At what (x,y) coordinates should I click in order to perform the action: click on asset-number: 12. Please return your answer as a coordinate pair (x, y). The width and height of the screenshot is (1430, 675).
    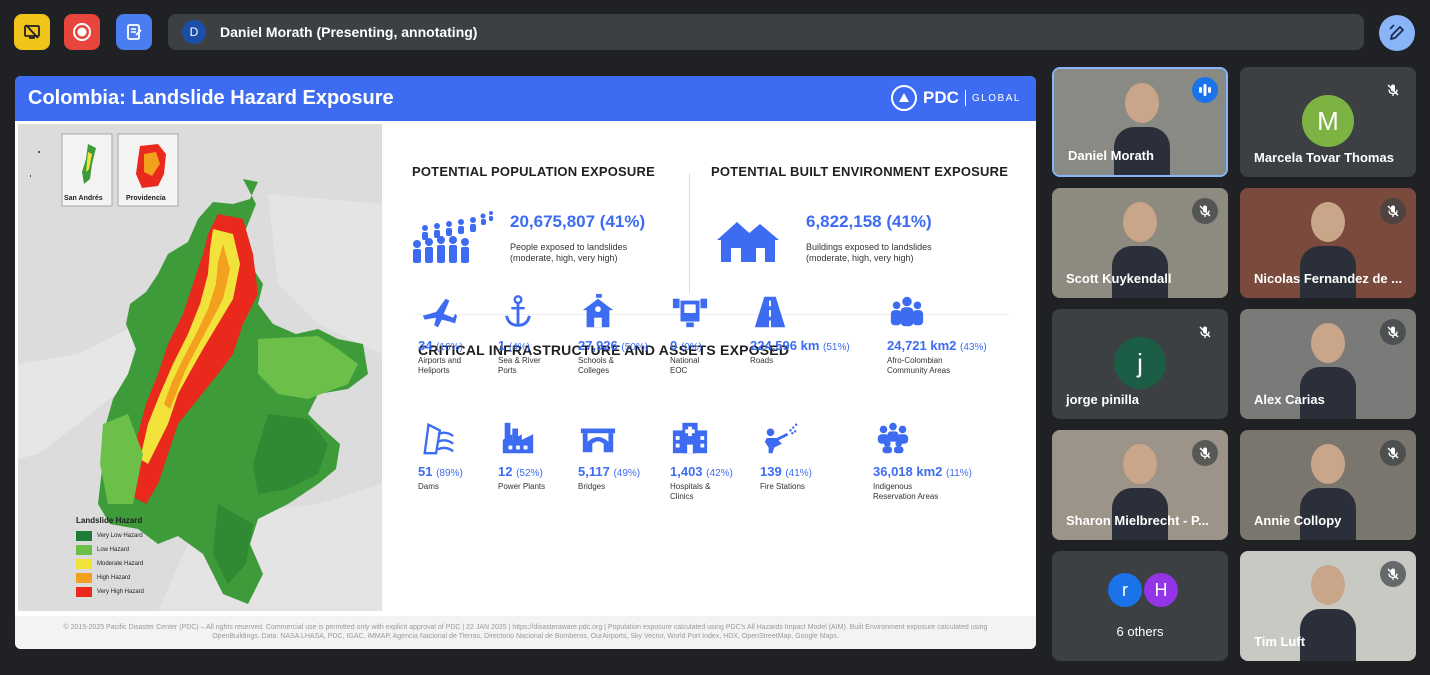
    Looking at the image, I should click on (505, 471).